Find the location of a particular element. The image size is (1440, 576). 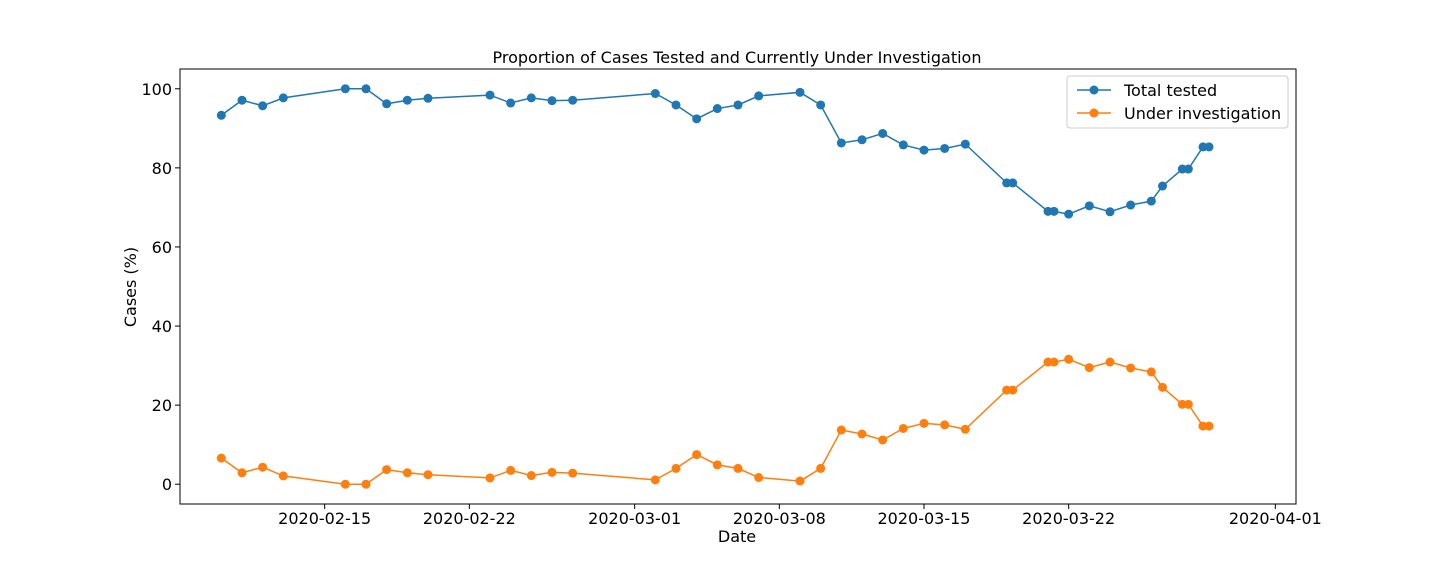

legend-item-under-investigation: Under investigation is located at coordinates (1179, 113).